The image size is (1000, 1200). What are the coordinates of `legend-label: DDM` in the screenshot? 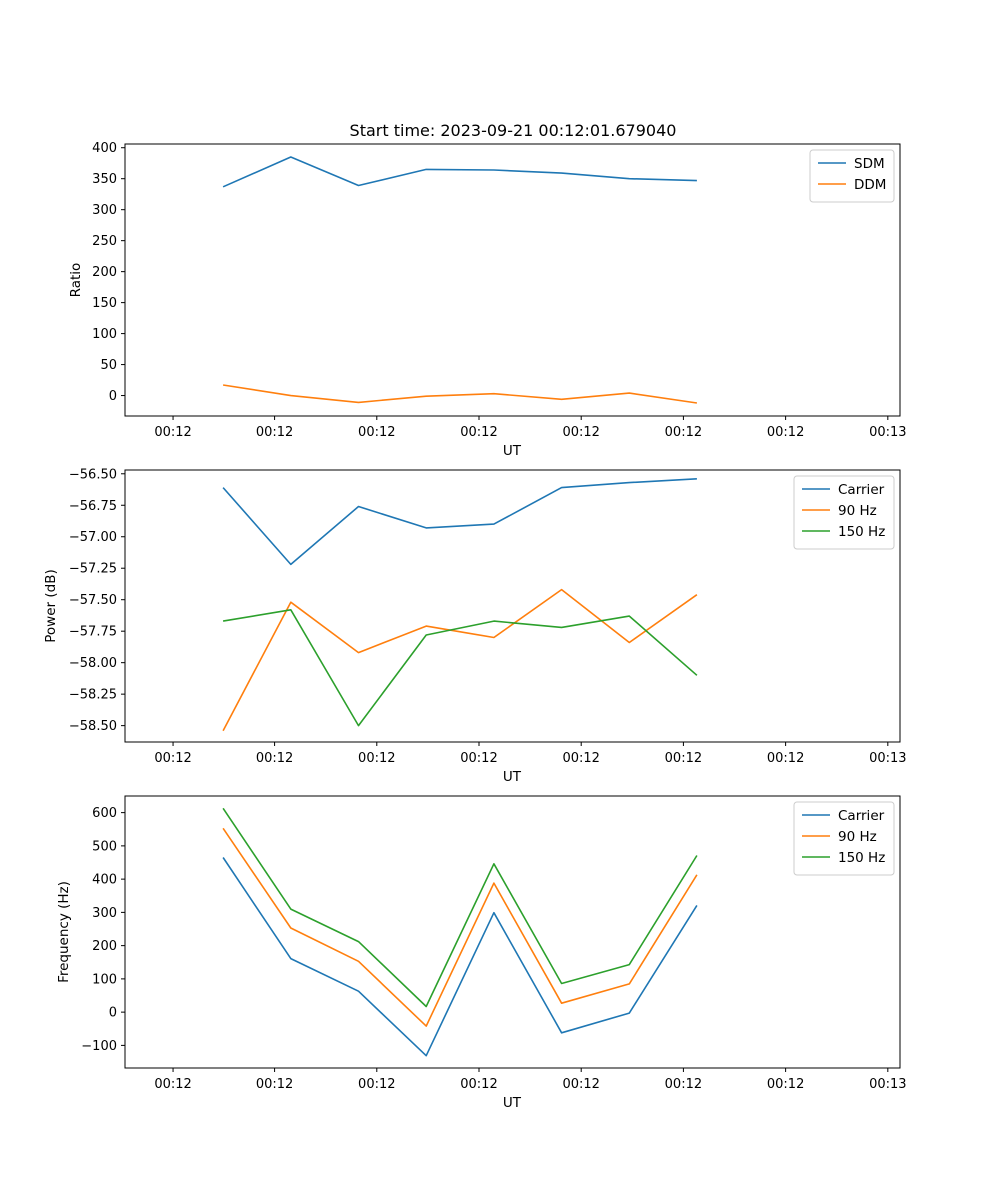 It's located at (870, 185).